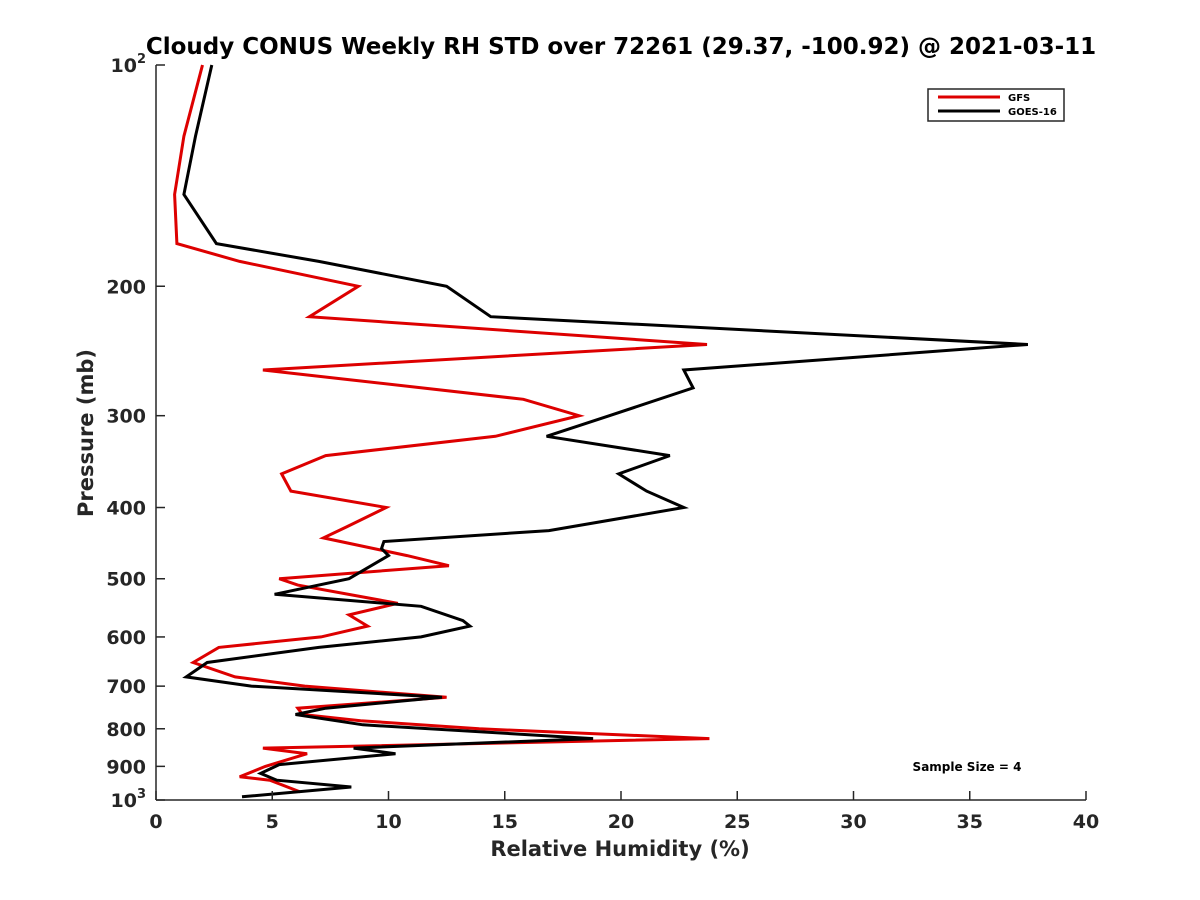 The width and height of the screenshot is (1200, 900). Describe the element at coordinates (126, 730) in the screenshot. I see `y-tick-label: 800` at that location.